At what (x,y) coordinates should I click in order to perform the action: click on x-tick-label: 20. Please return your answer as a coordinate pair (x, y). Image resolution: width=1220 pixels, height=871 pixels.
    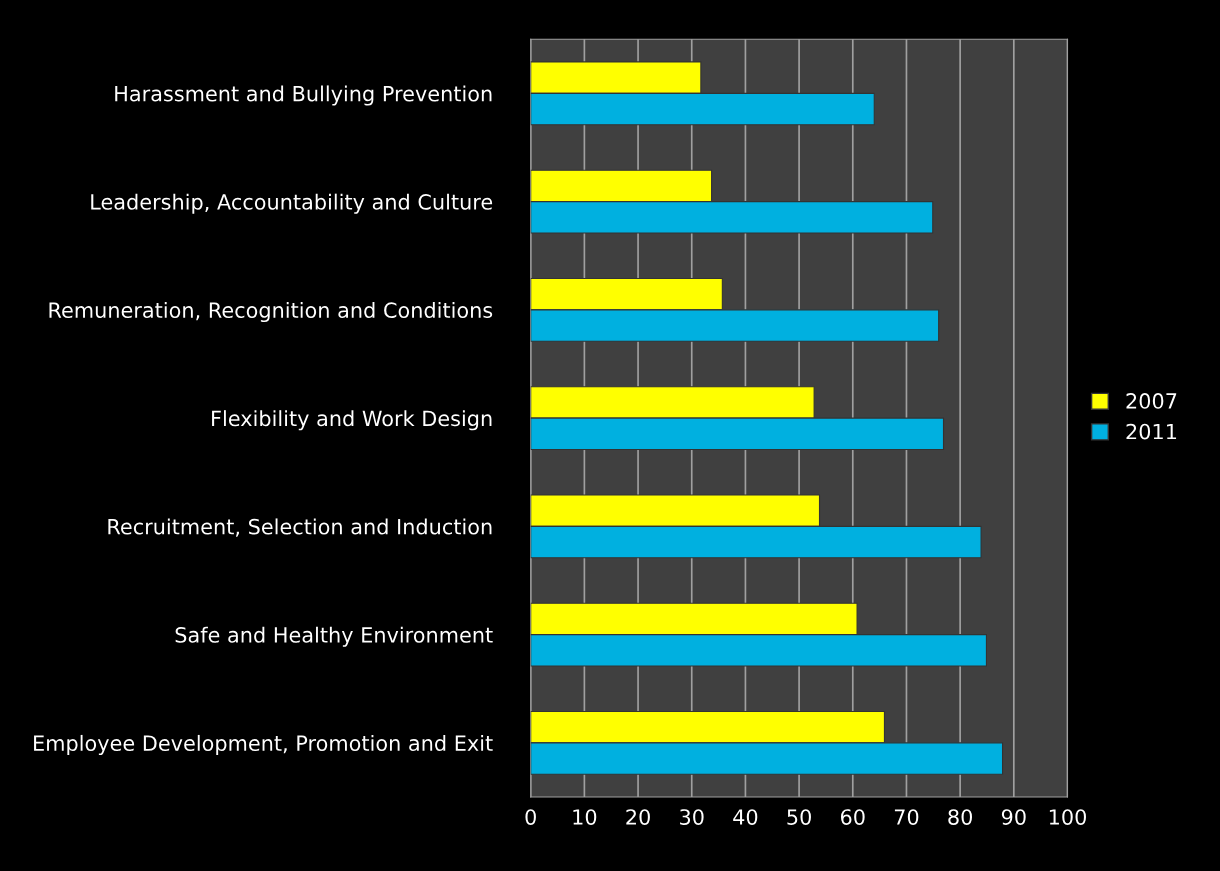
    Looking at the image, I should click on (638, 817).